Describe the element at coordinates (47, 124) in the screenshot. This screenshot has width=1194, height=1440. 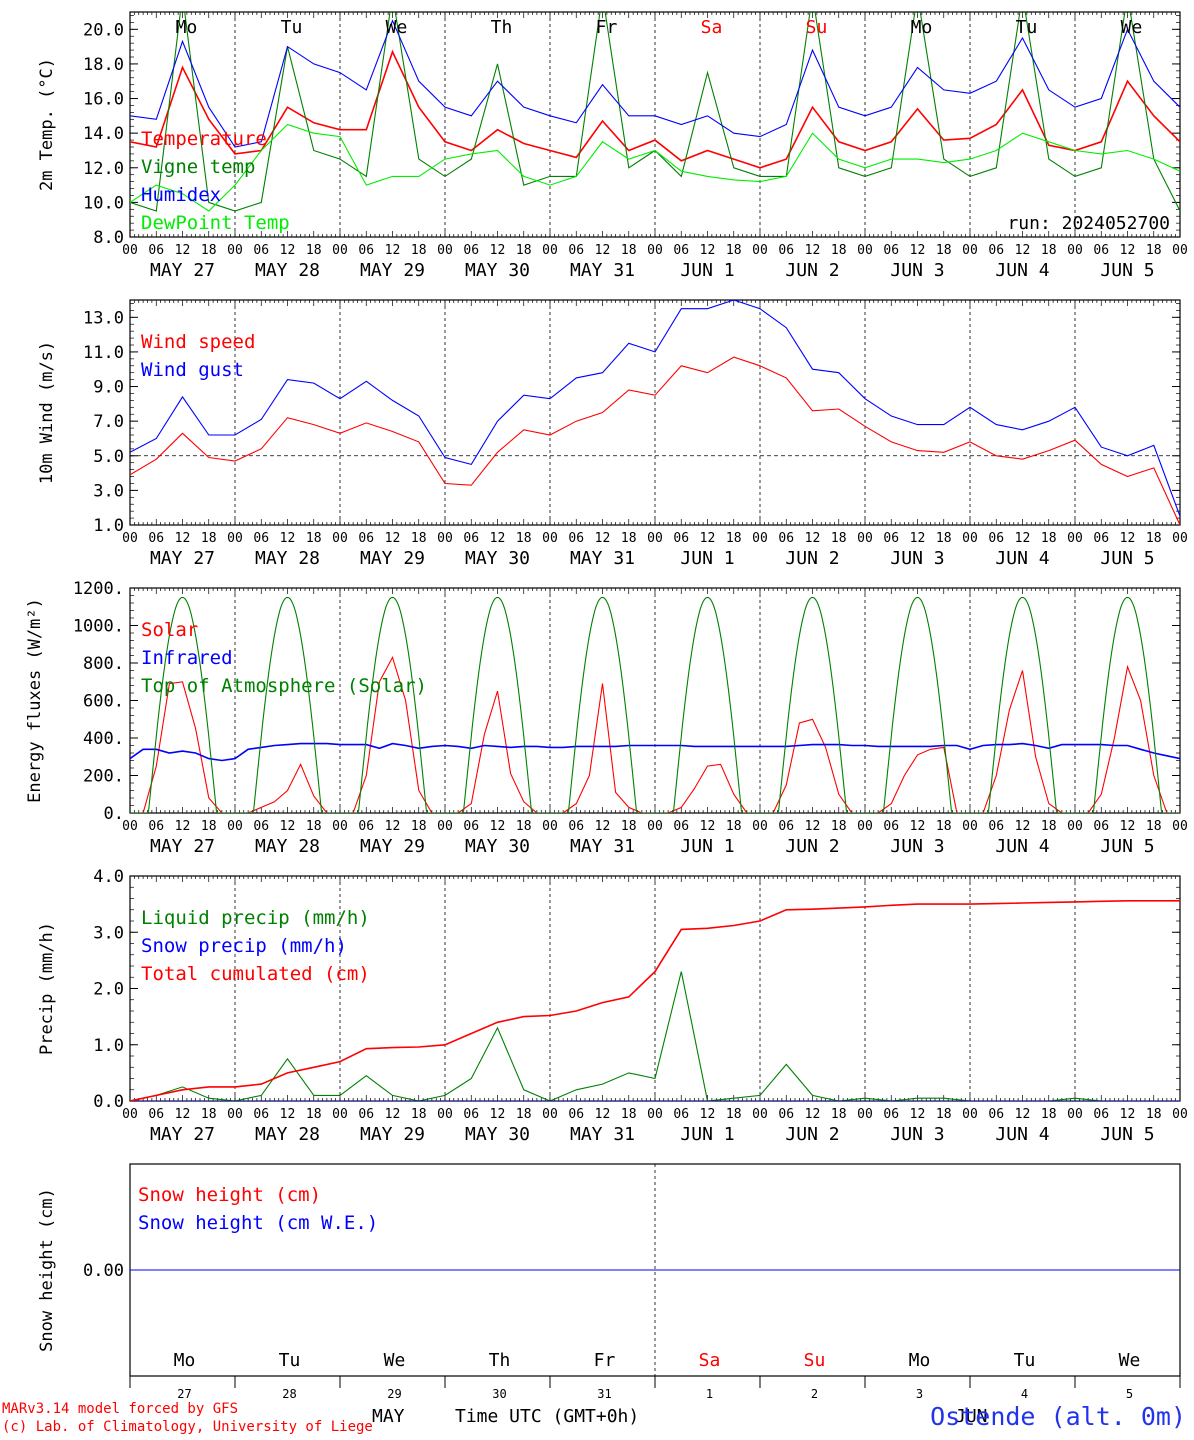
I see `y-axis-label: 2m Temp. (°C)` at that location.